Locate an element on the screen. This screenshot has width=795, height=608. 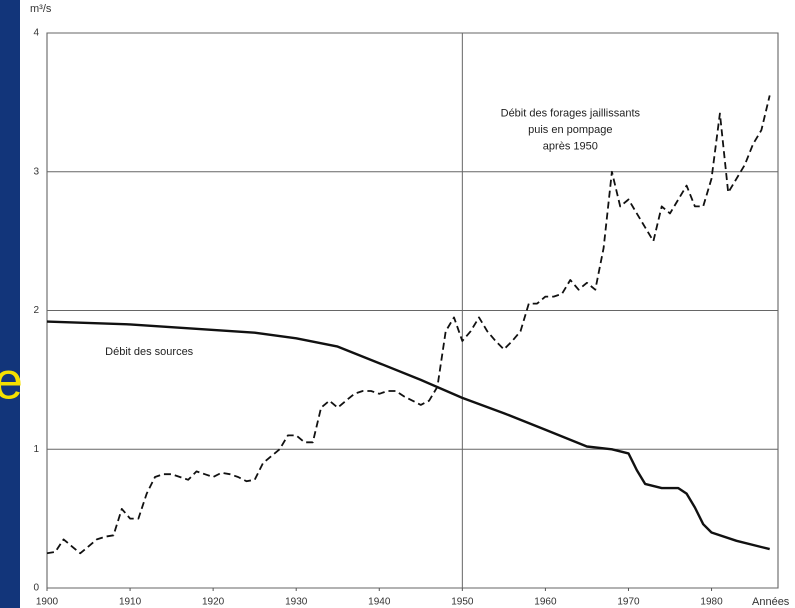
x-tick-label: 1970 is located at coordinates (628, 602).